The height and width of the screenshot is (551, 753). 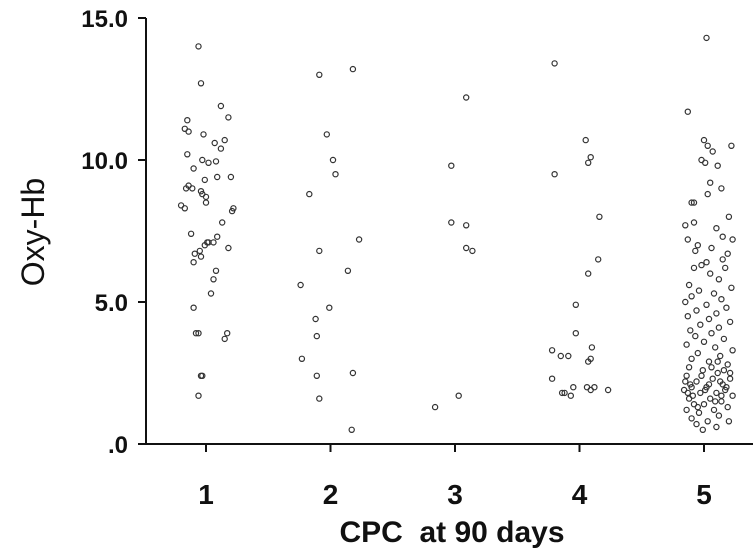 I want to click on x-axis-title: CPC at 90 days, so click(x=451, y=532).